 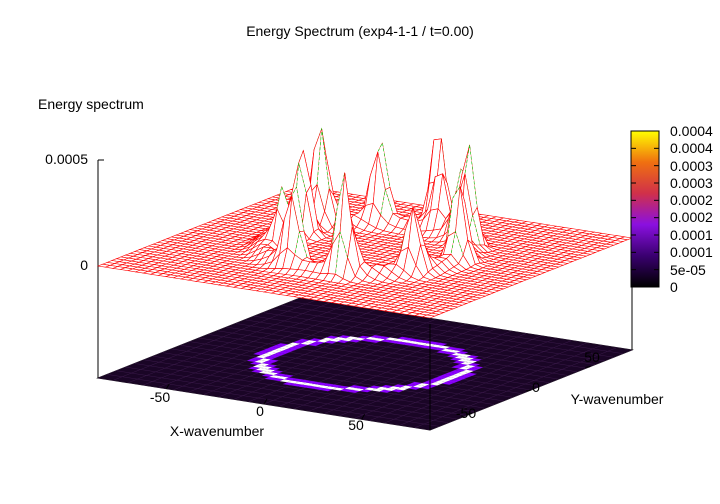 I want to click on colorbar-tick-label: 5e-05, so click(x=688, y=270).